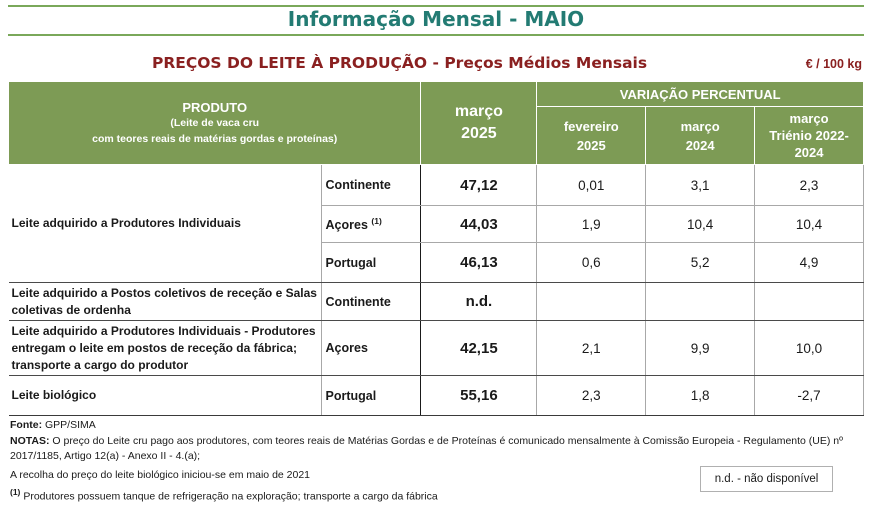  What do you see at coordinates (591, 145) in the screenshot?
I see `var-col-1-line2: 2025` at bounding box center [591, 145].